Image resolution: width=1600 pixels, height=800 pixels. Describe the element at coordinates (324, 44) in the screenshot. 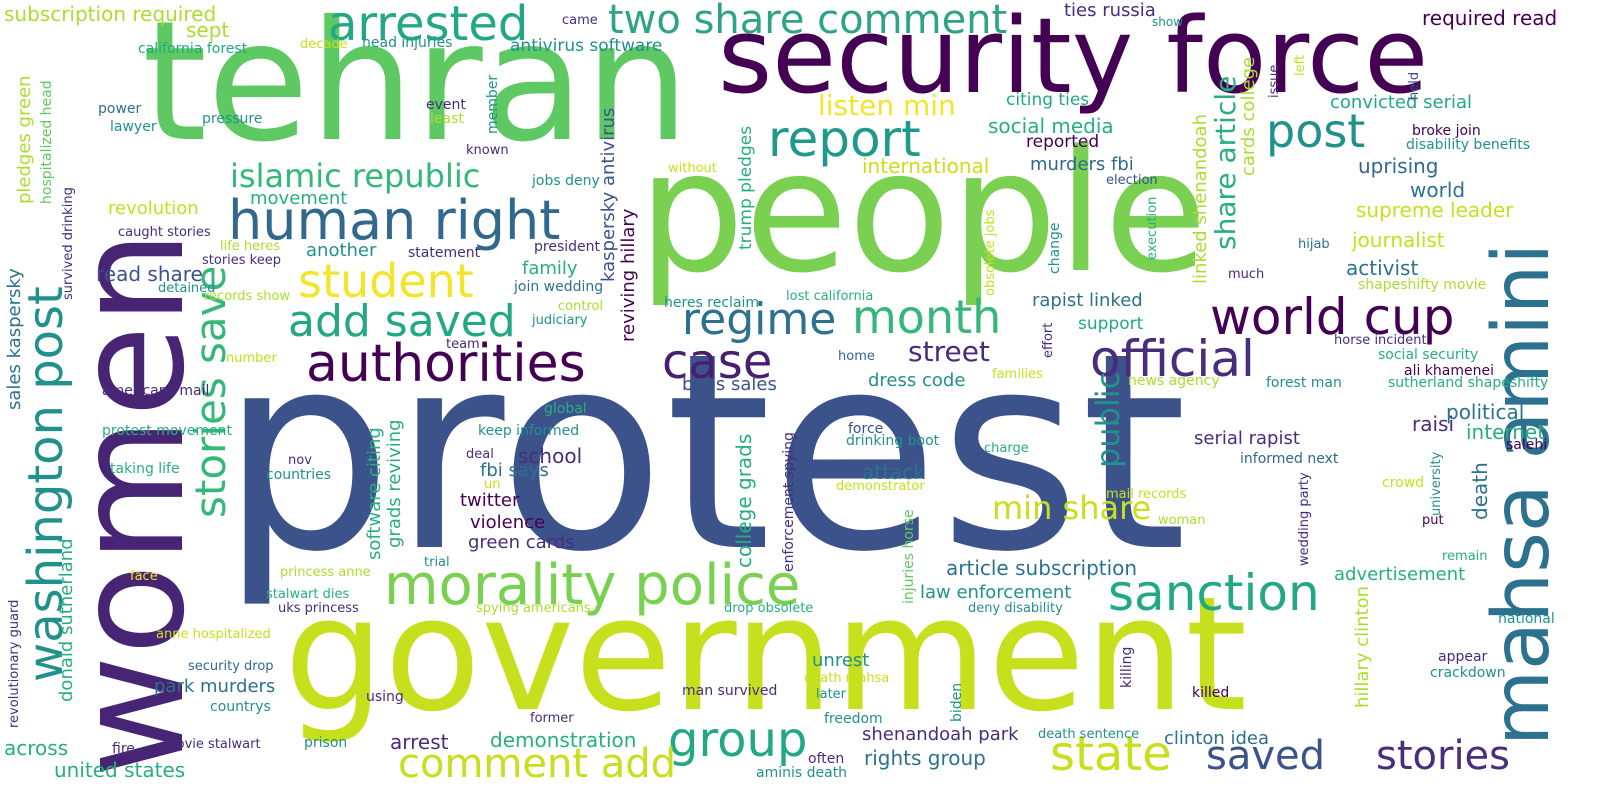

I see `cloud-word-decade: decade` at that location.